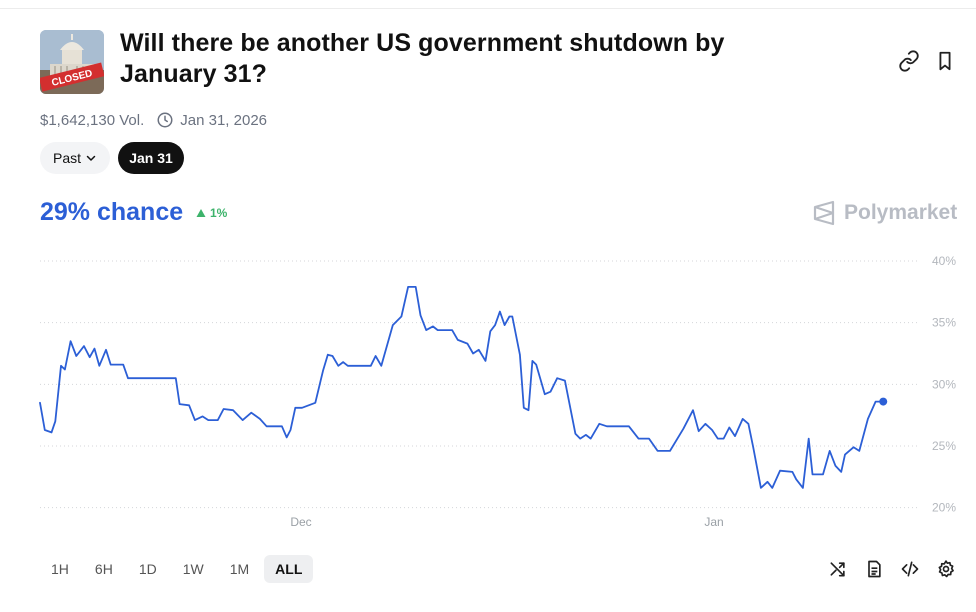 The width and height of the screenshot is (976, 612). I want to click on polymarket-icon, so click(824, 213).